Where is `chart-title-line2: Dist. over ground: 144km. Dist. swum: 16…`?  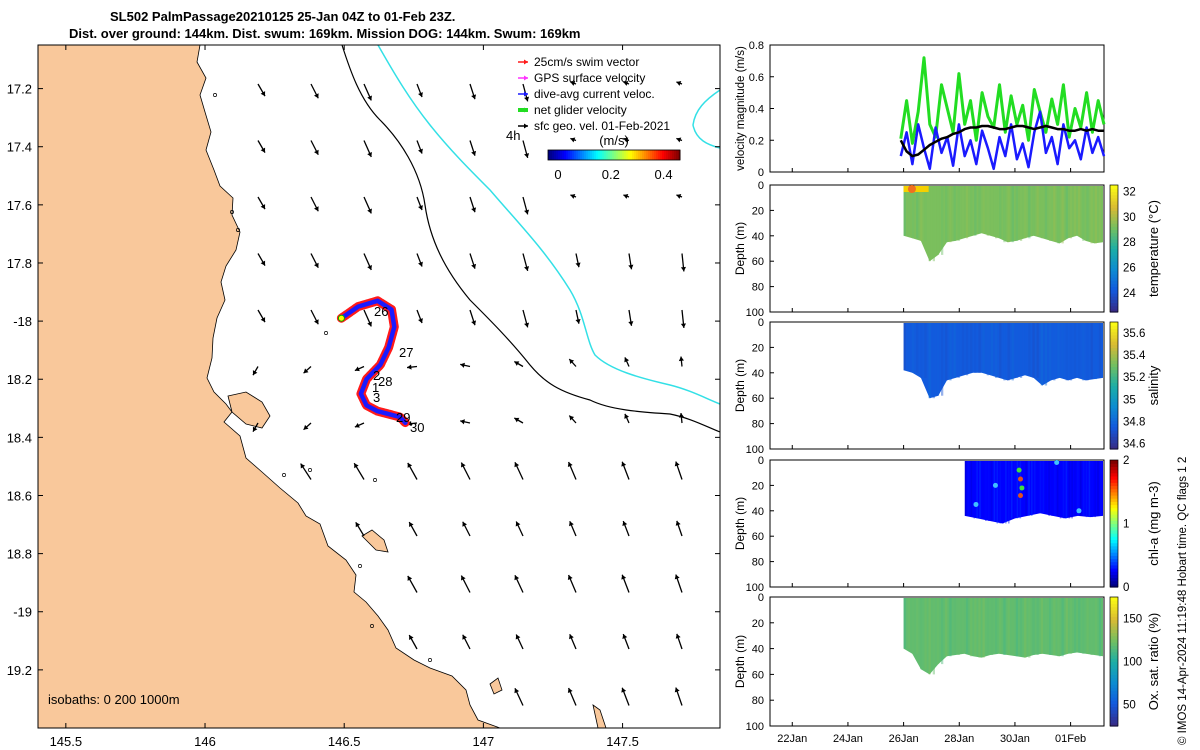 chart-title-line2: Dist. over ground: 144km. Dist. swum: 16… is located at coordinates (325, 33).